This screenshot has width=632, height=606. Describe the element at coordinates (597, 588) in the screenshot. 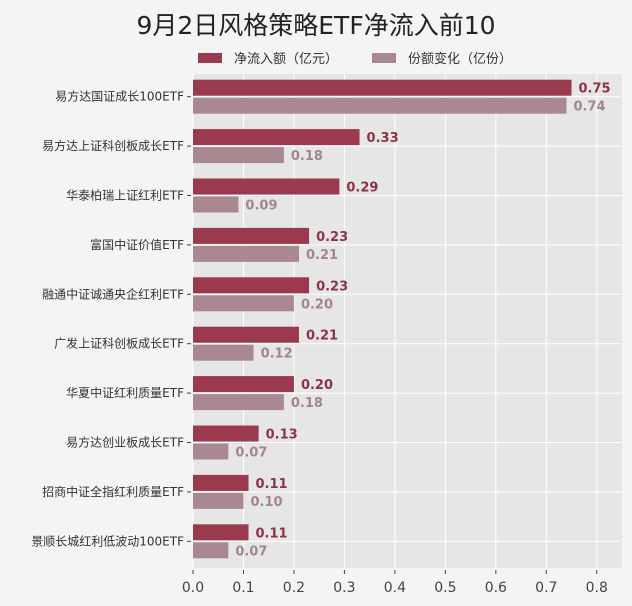

I see `x-tick-label: 0.8` at that location.